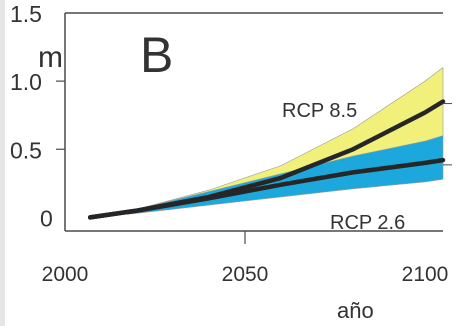  Describe the element at coordinates (2, 163) in the screenshot. I see `left-edge-rule` at that location.